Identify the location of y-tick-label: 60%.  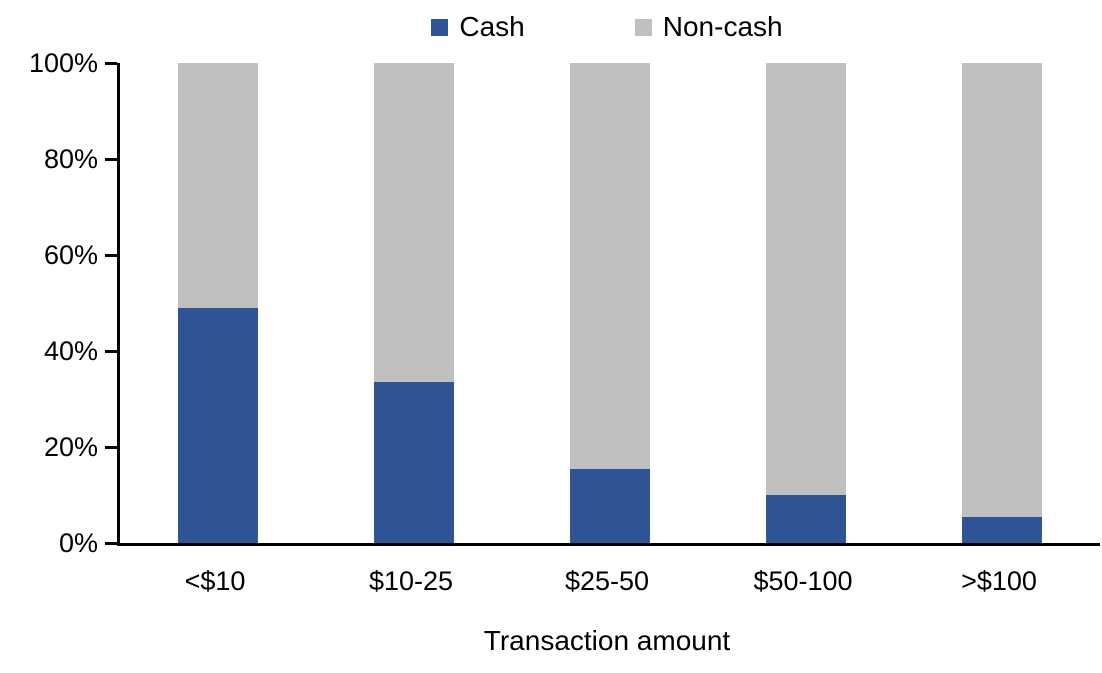
(70, 255).